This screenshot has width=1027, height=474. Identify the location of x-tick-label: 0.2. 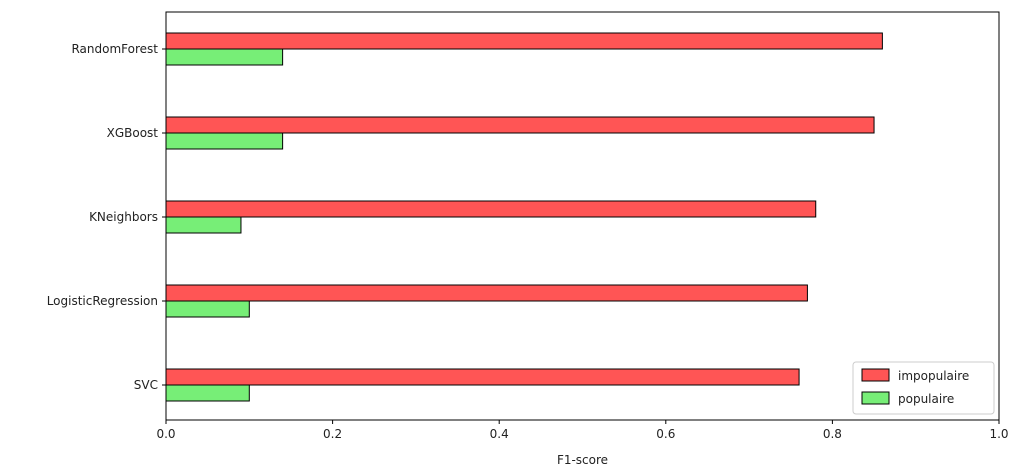
(332, 434).